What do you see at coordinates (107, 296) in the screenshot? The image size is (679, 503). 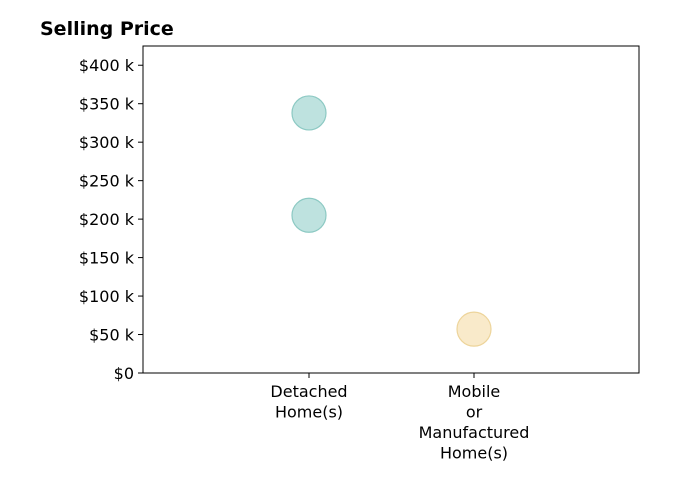 I see `y-tick-label: $100 k` at bounding box center [107, 296].